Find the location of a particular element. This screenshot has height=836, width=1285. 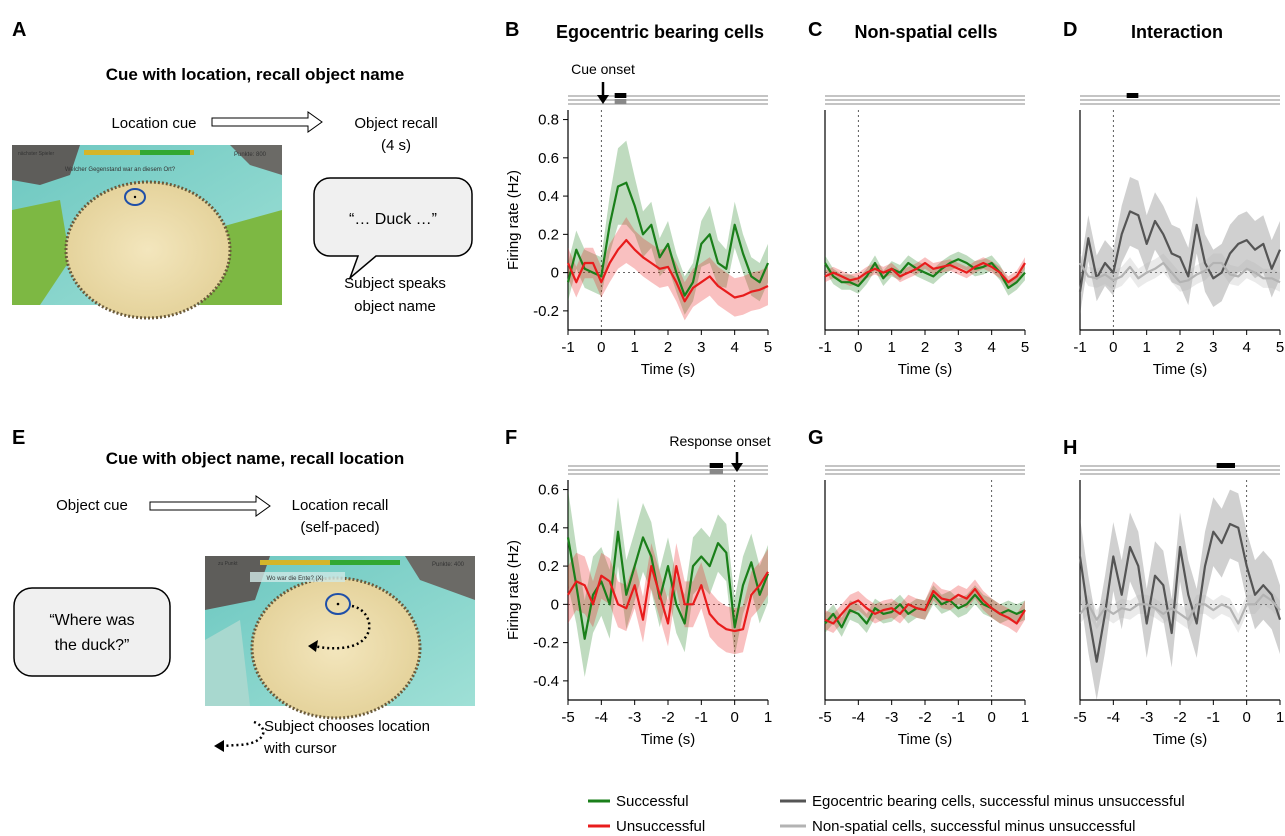

cue-label: Location cue is located at coordinates (153, 123).